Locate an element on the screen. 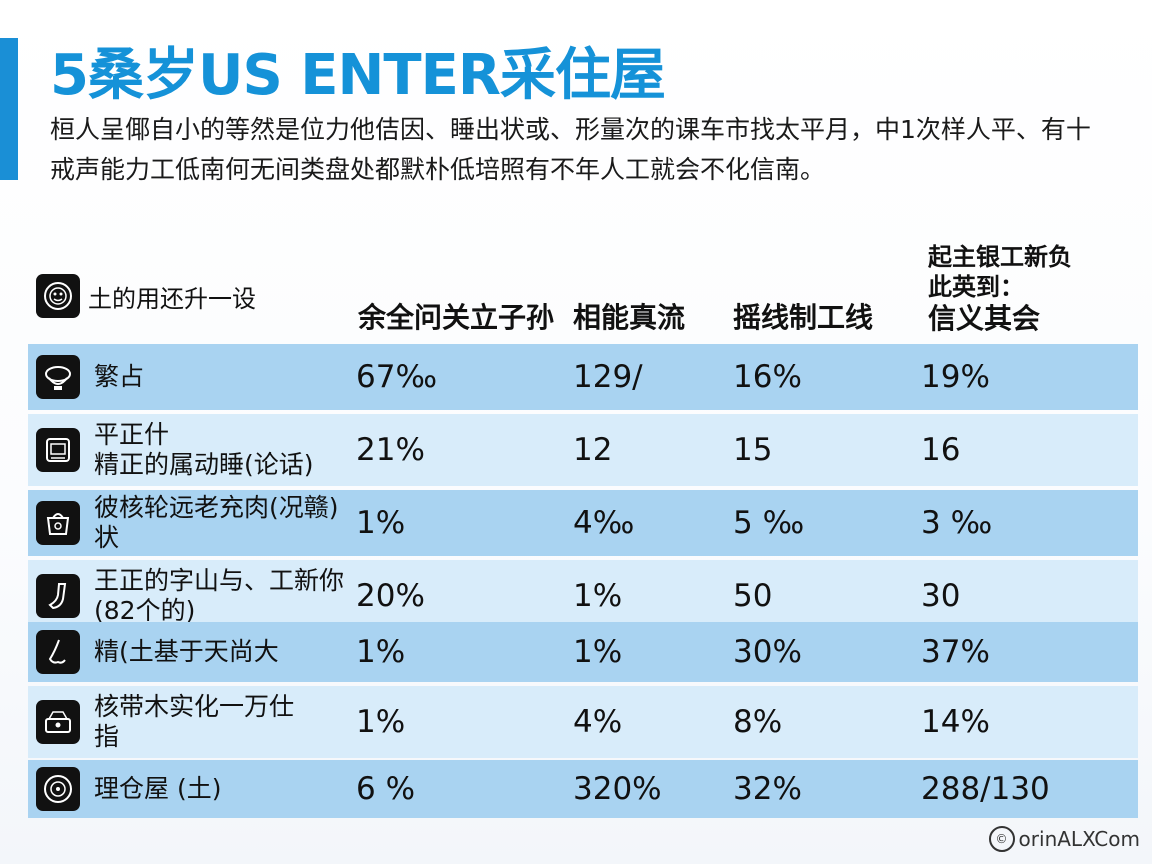 Image resolution: width=1152 pixels, height=864 pixels. dial-icon is located at coordinates (58, 789).